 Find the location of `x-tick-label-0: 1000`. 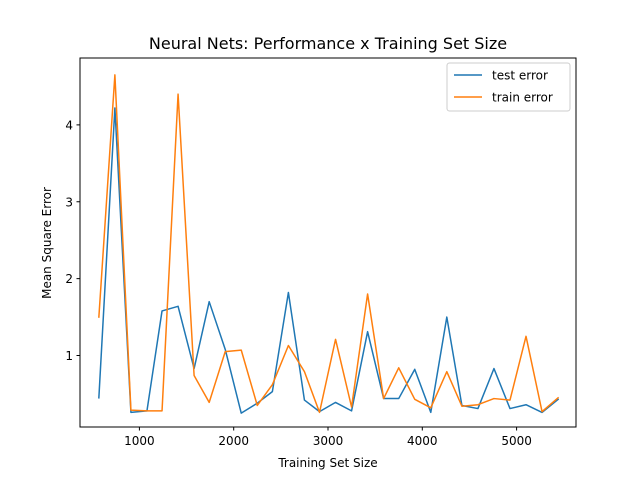

x-tick-label-0: 1000 is located at coordinates (139, 441).